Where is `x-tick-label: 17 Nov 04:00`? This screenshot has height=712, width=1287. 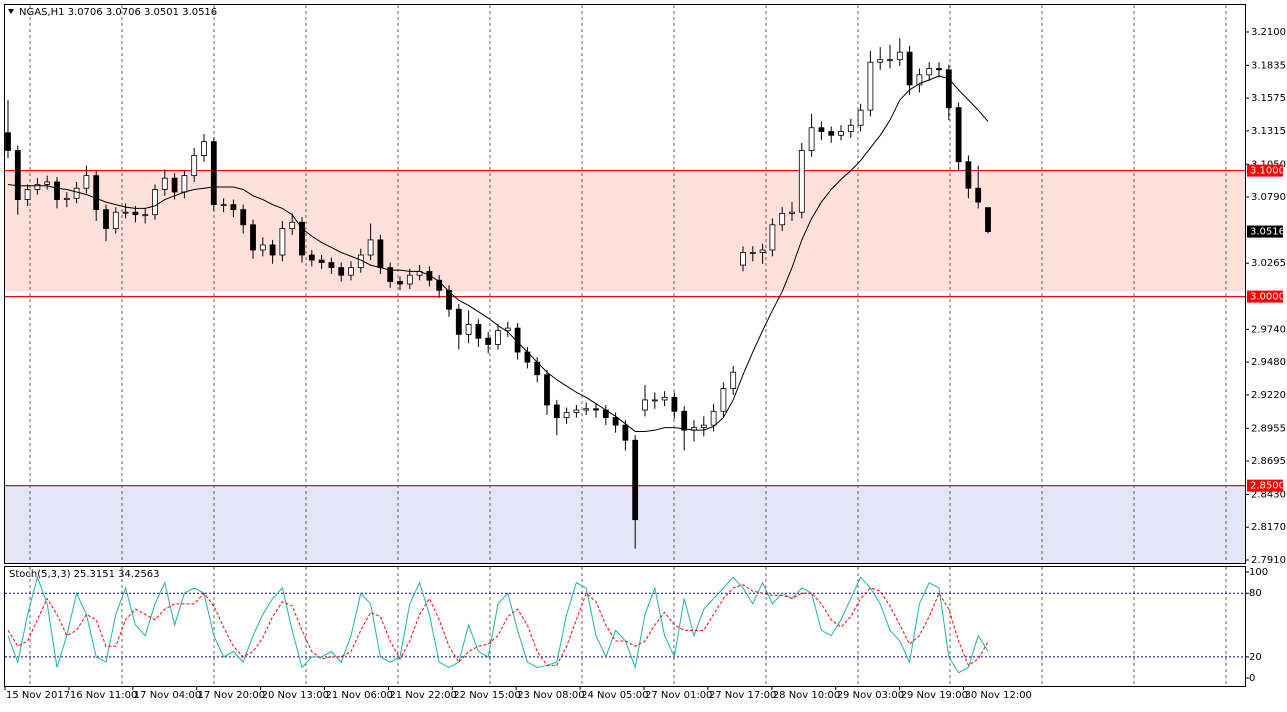 x-tick-label: 17 Nov 04:00 is located at coordinates (167, 695).